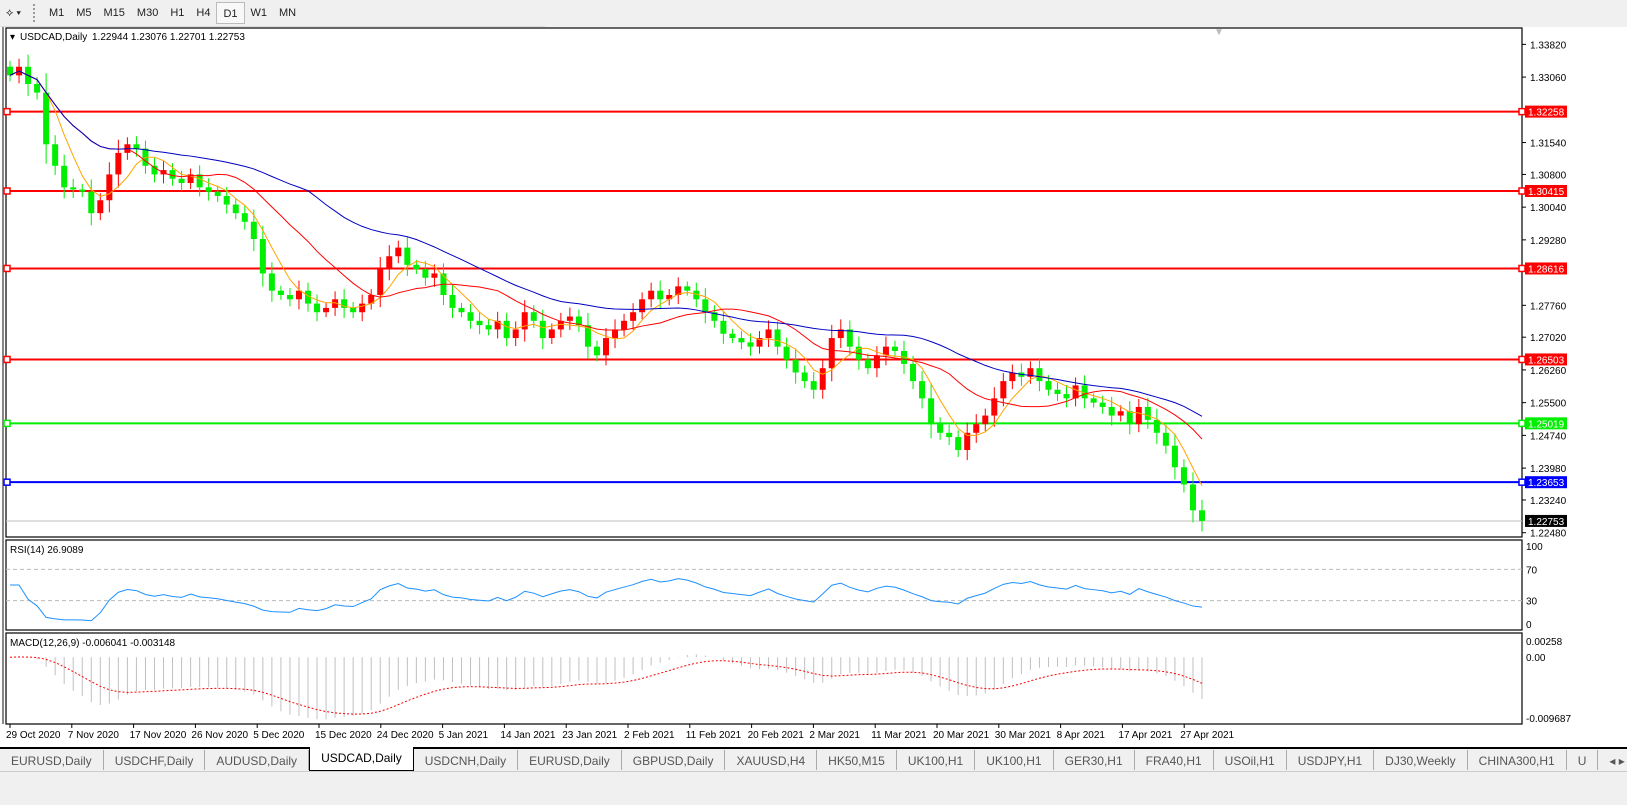  What do you see at coordinates (813, 788) in the screenshot?
I see `status-bar` at bounding box center [813, 788].